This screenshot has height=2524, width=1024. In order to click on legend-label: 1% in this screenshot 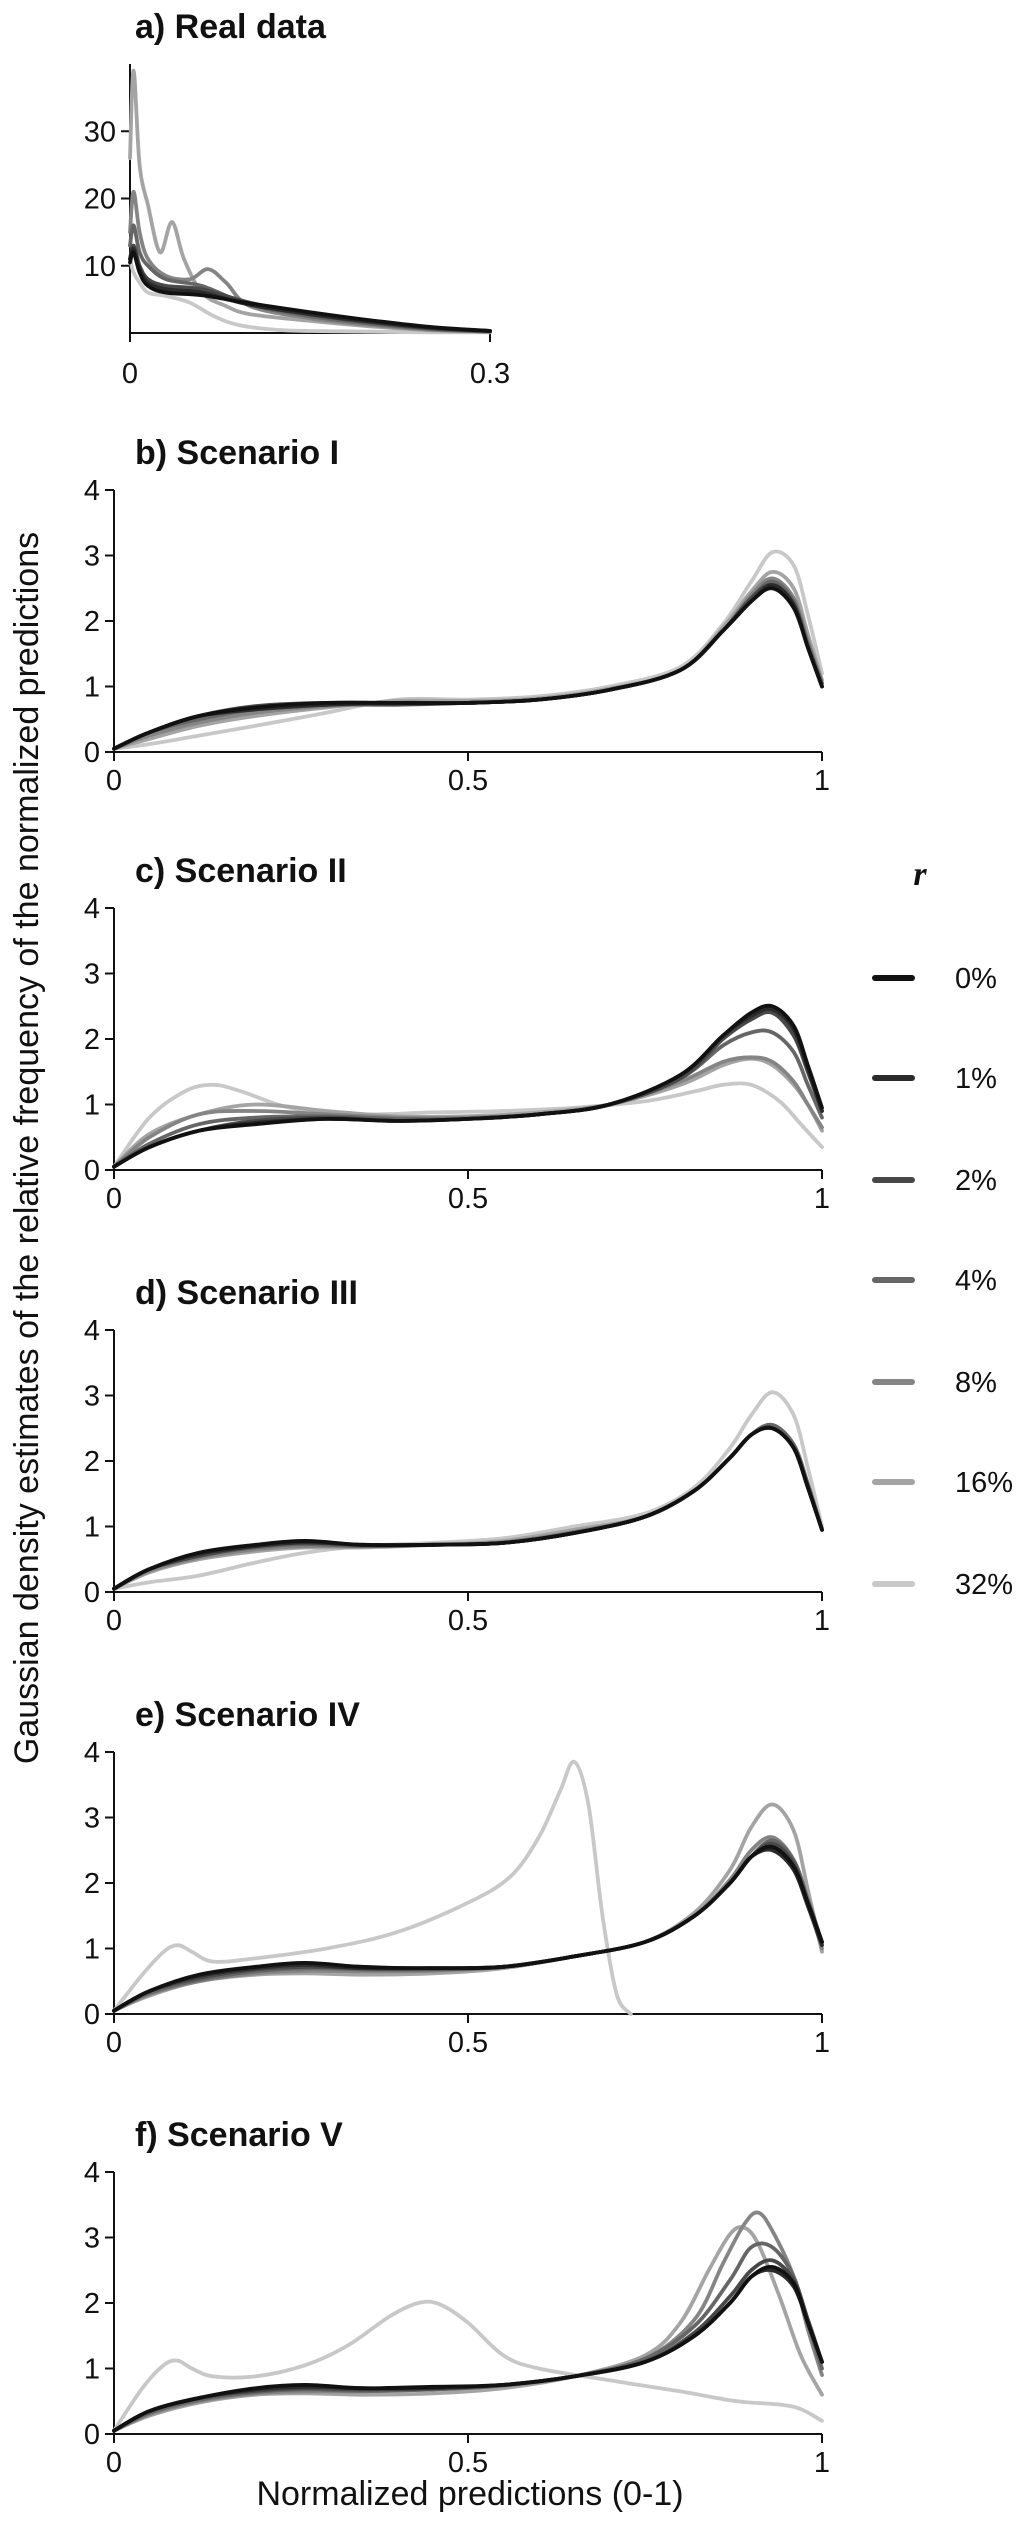, I will do `click(976, 1079)`.